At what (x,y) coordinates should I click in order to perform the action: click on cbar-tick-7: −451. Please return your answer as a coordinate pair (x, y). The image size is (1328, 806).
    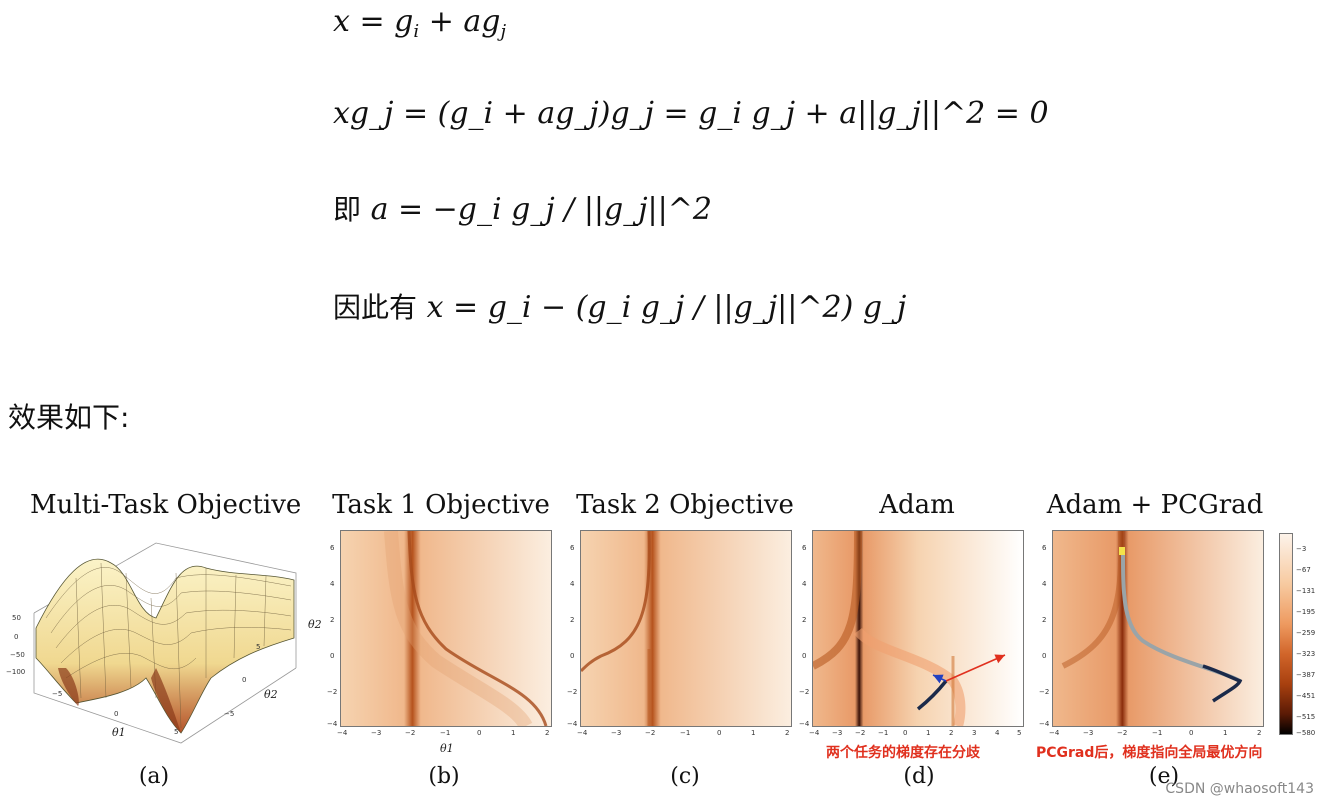
    Looking at the image, I should click on (1306, 696).